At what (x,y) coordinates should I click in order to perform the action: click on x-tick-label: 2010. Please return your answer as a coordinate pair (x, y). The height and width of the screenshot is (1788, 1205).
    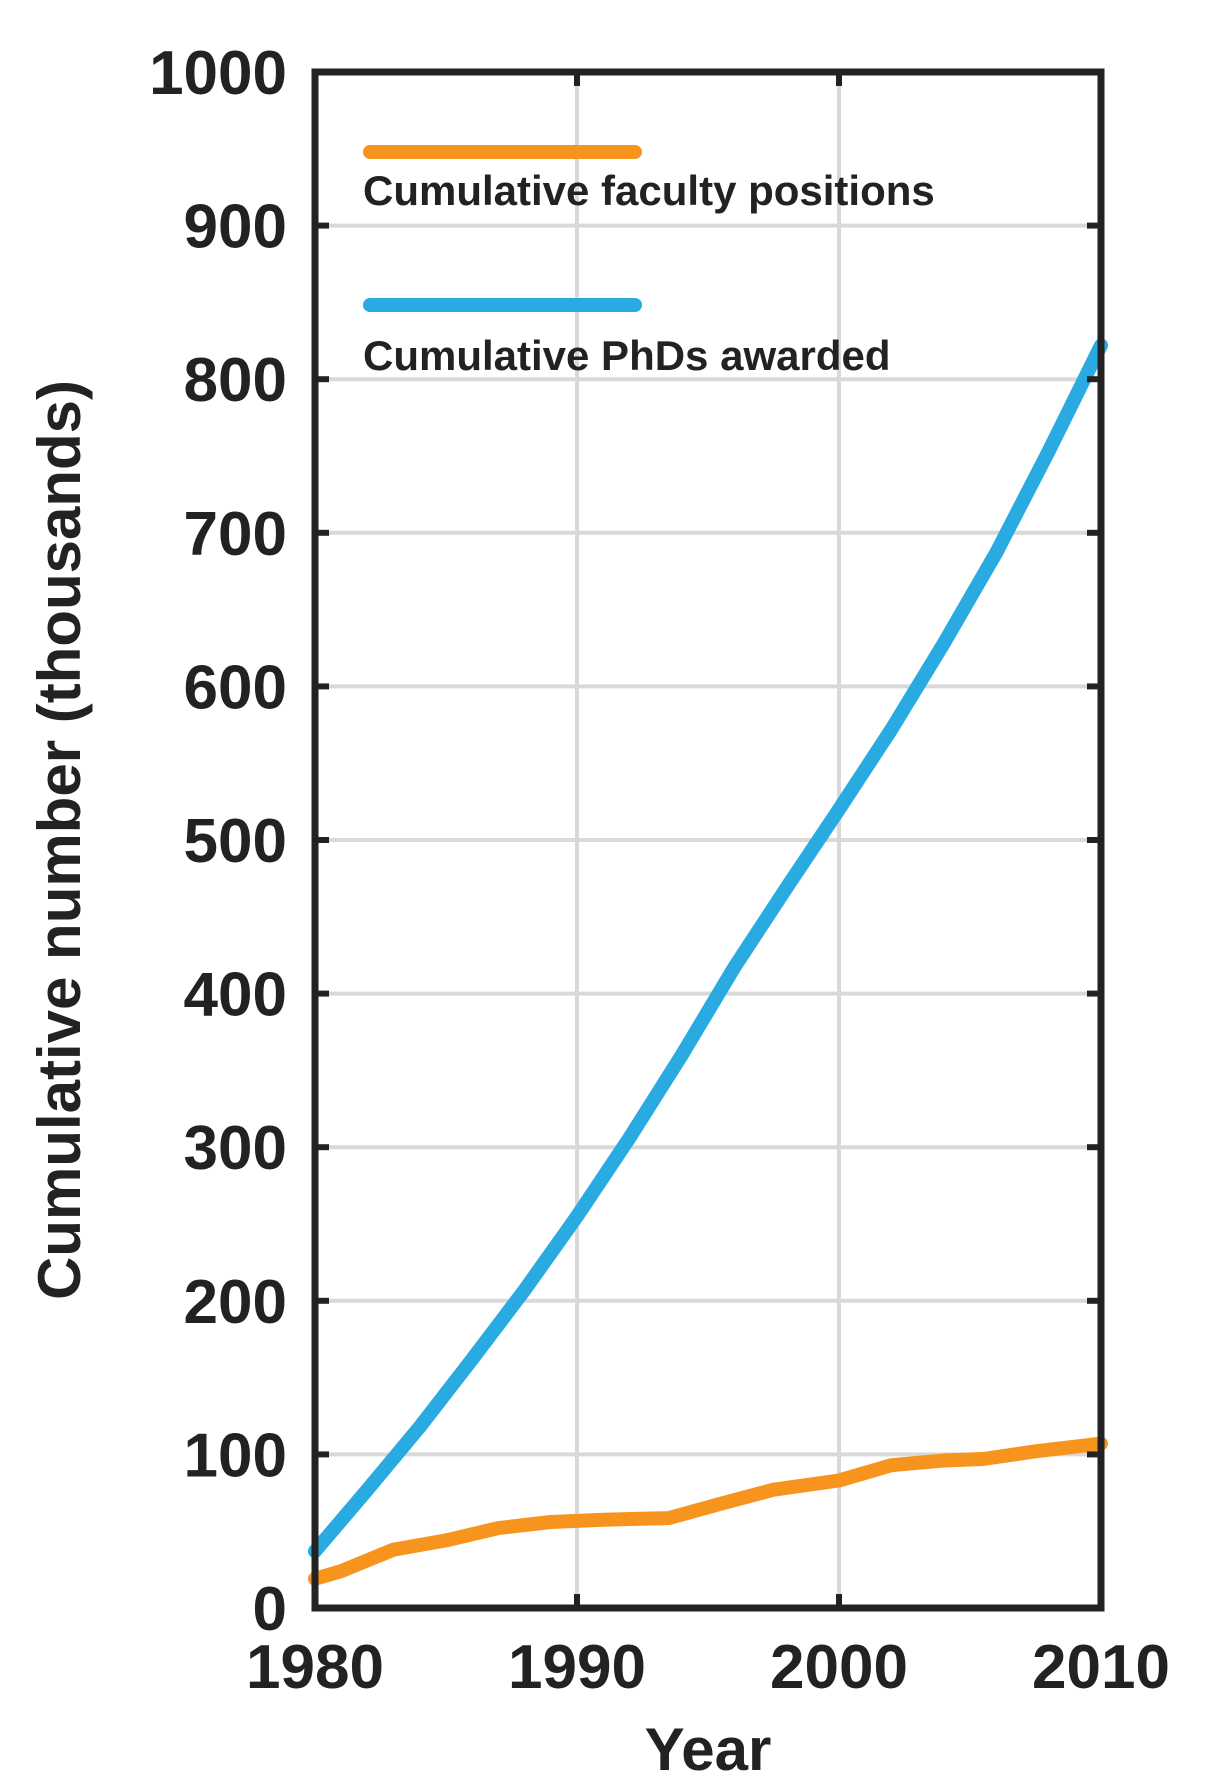
    Looking at the image, I should click on (1101, 1667).